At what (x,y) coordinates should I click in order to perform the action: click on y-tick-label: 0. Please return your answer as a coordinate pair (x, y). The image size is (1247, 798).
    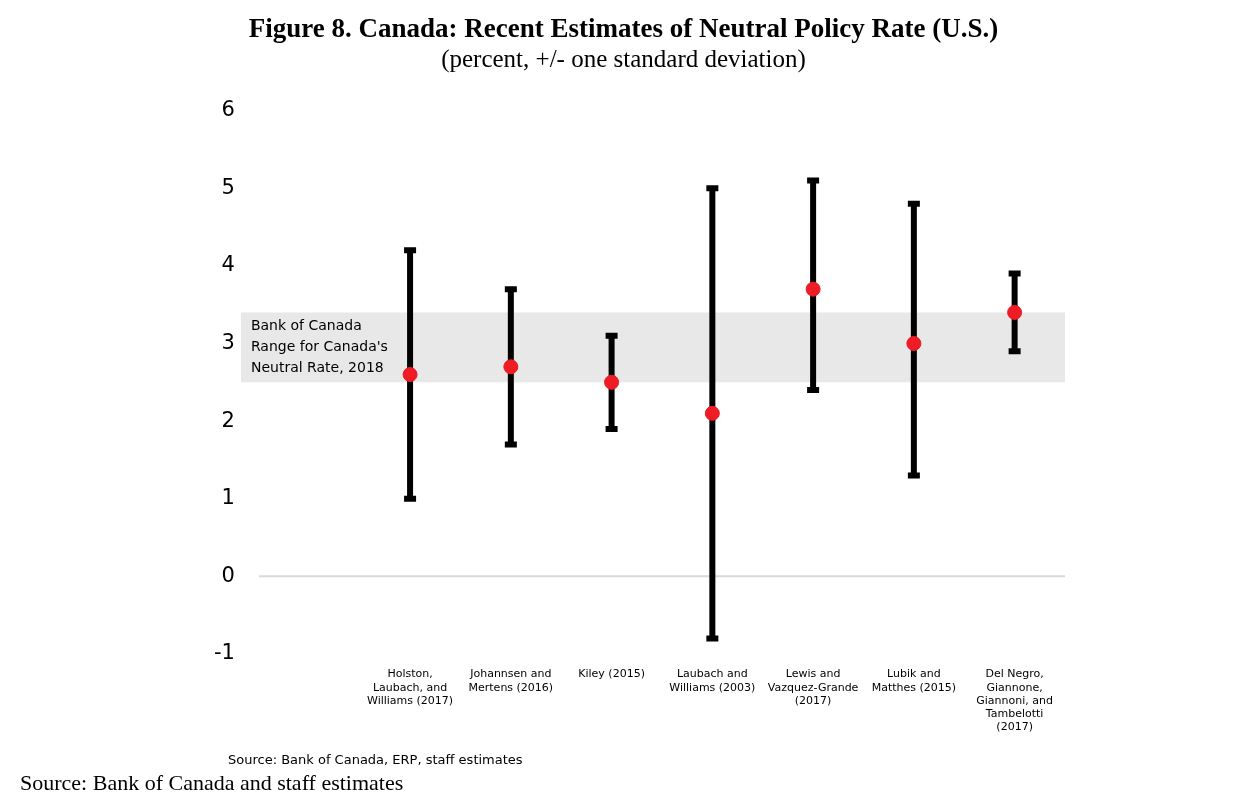
    Looking at the image, I should click on (228, 574).